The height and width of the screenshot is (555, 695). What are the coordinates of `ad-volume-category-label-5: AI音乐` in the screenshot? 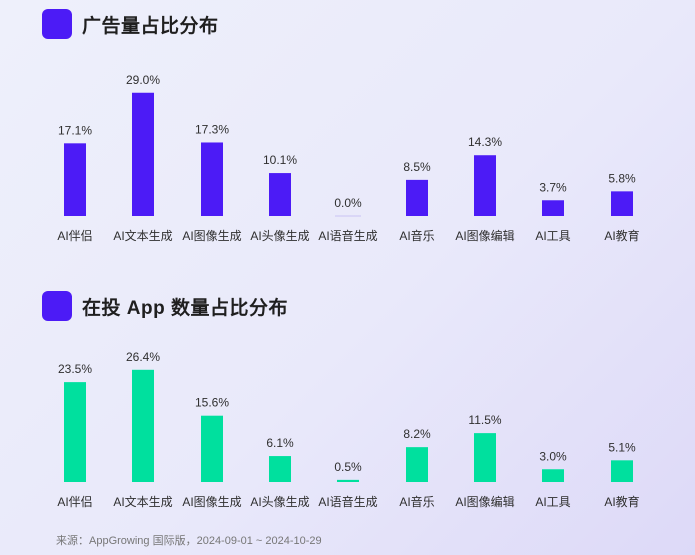 It's located at (416, 235).